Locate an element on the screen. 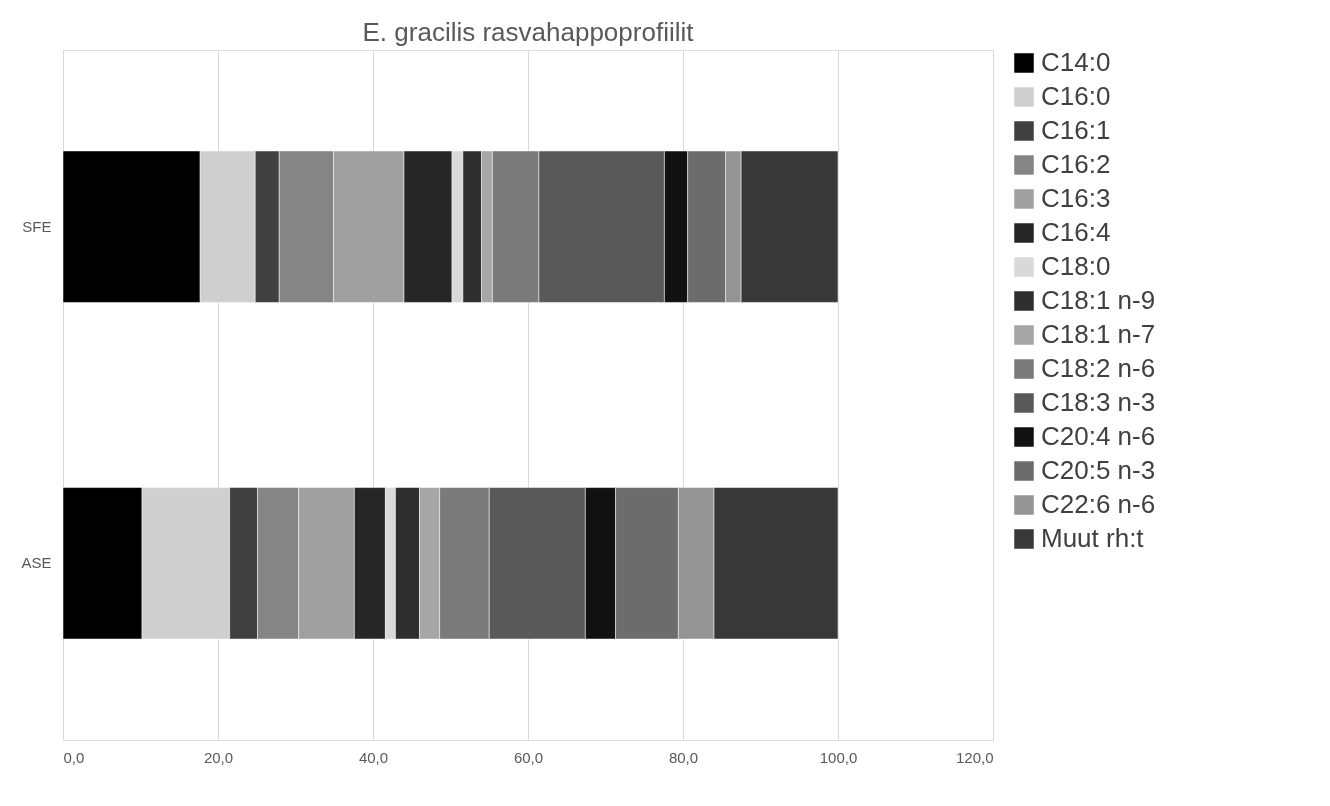  legend-label: C22:6 n-6 is located at coordinates (1098, 504).